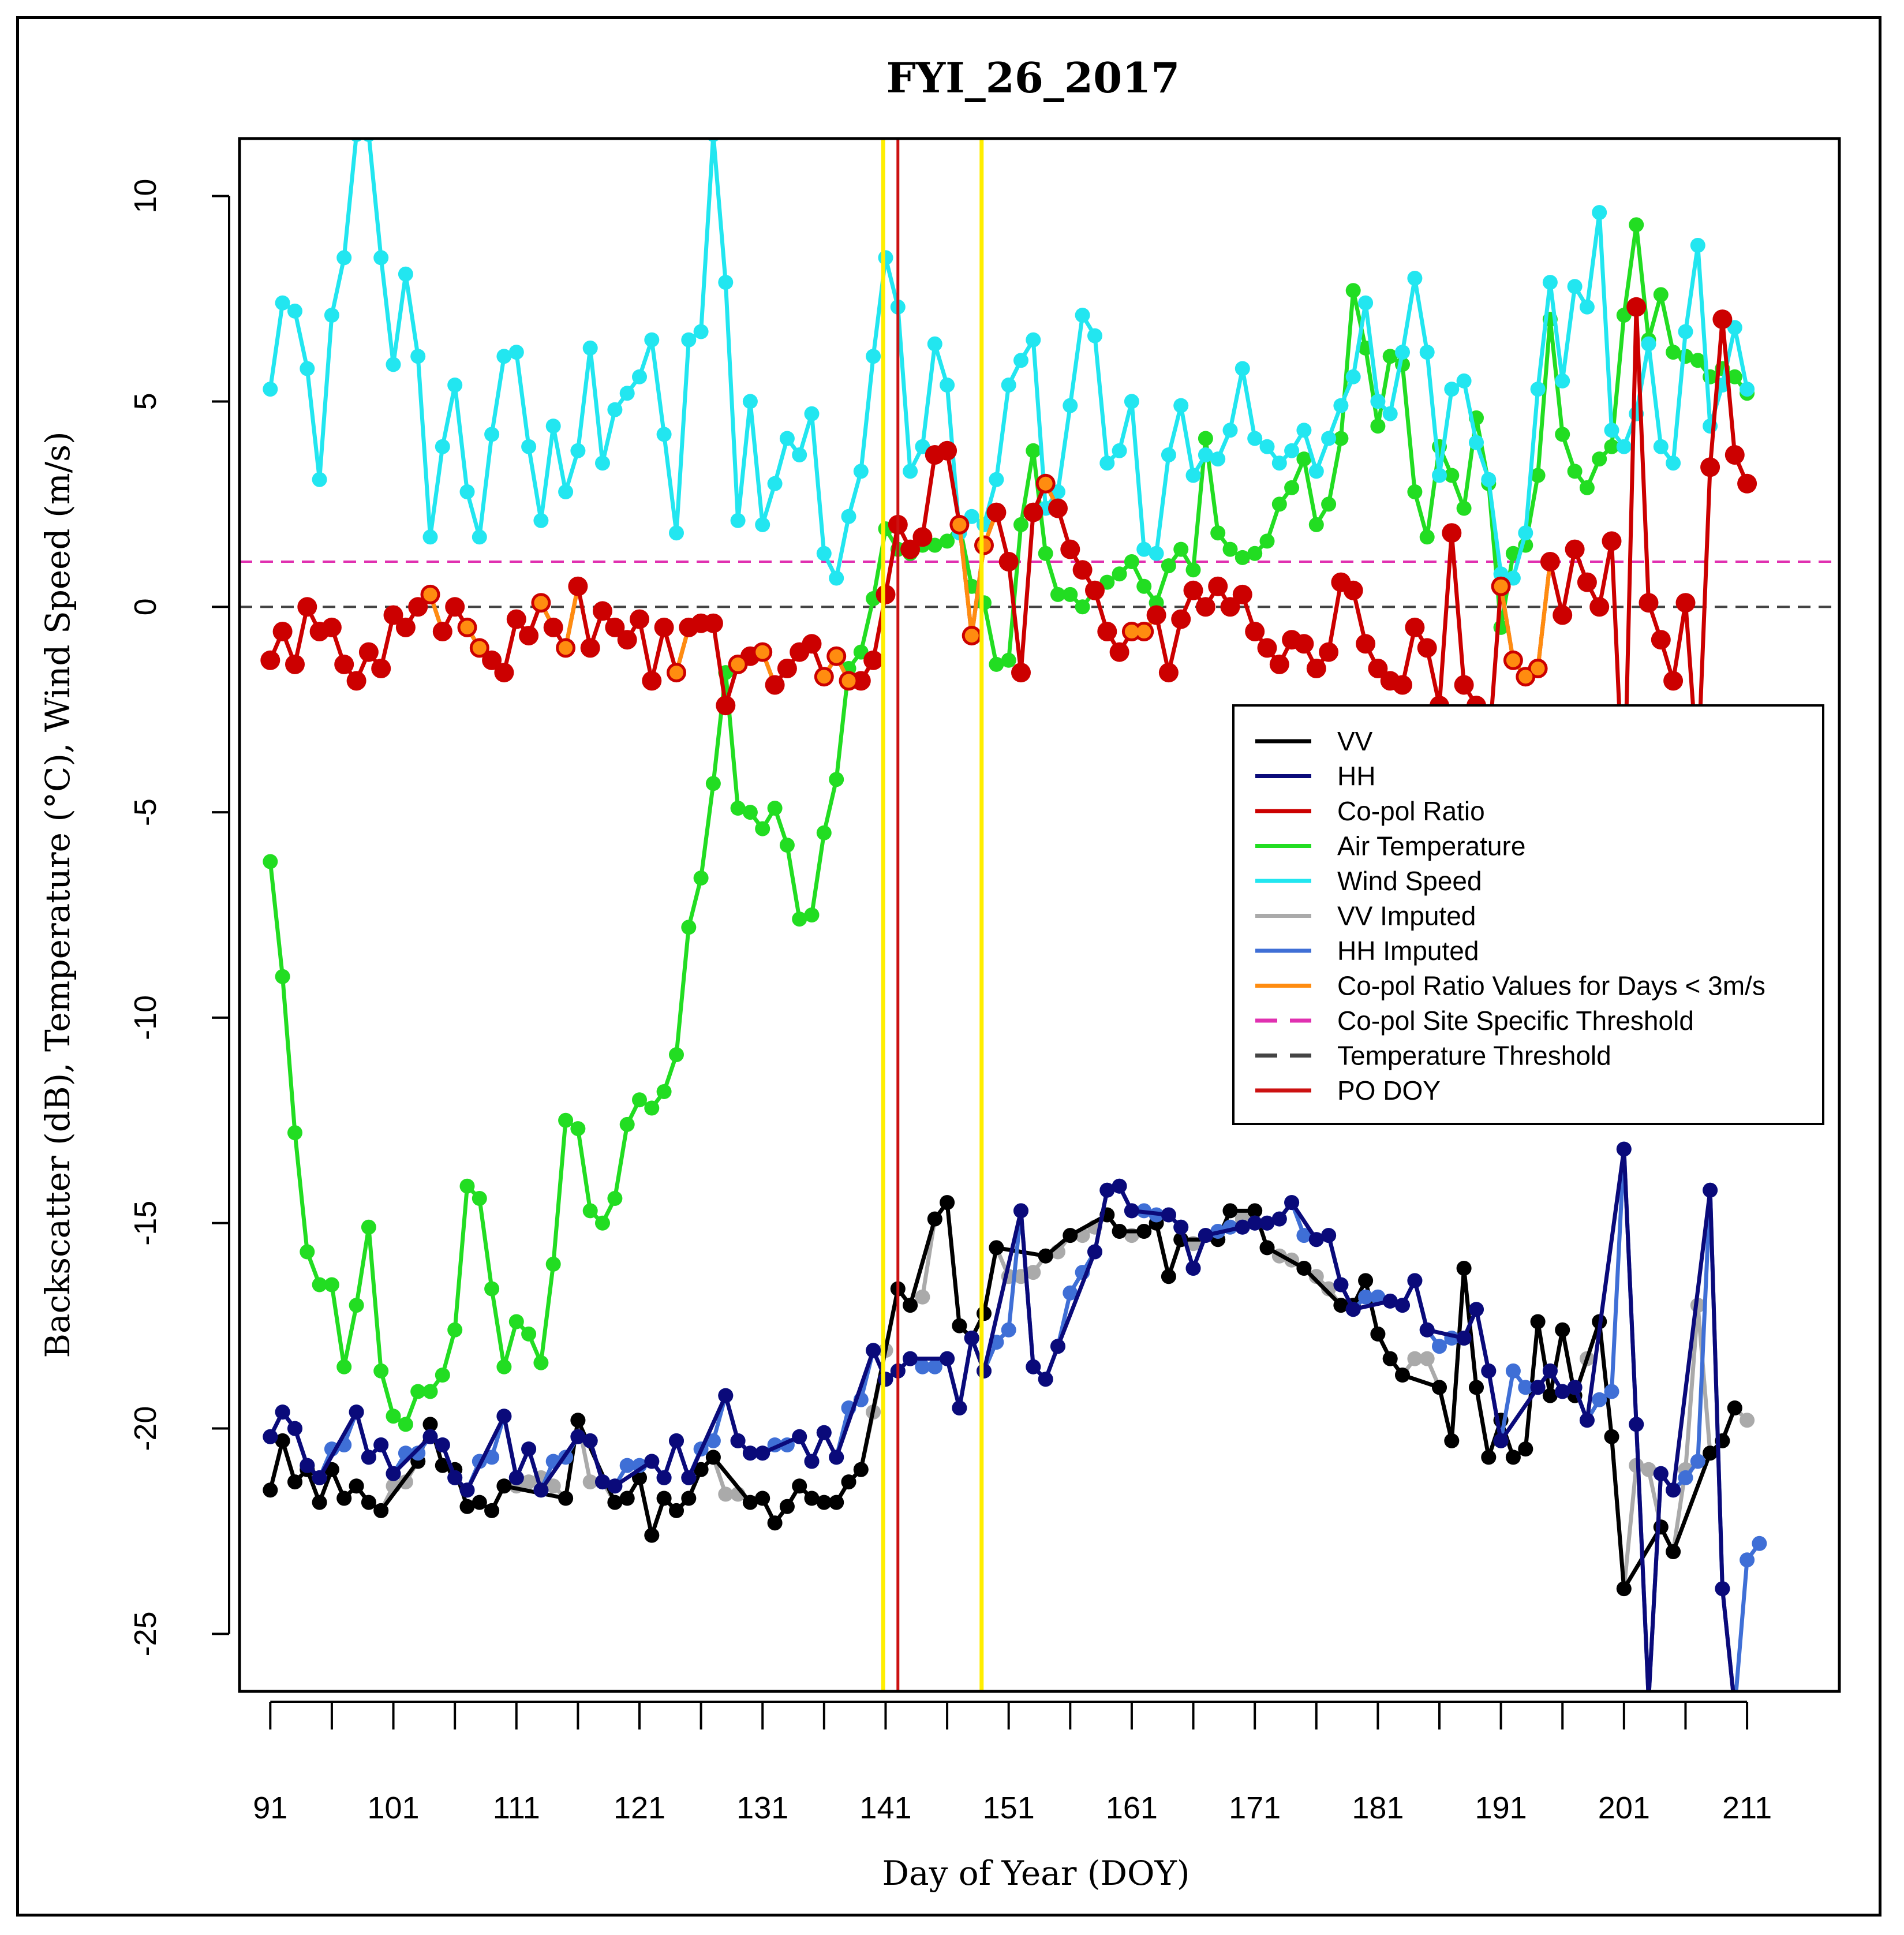  I want to click on legend-label: Air Temperature, so click(1431, 846).